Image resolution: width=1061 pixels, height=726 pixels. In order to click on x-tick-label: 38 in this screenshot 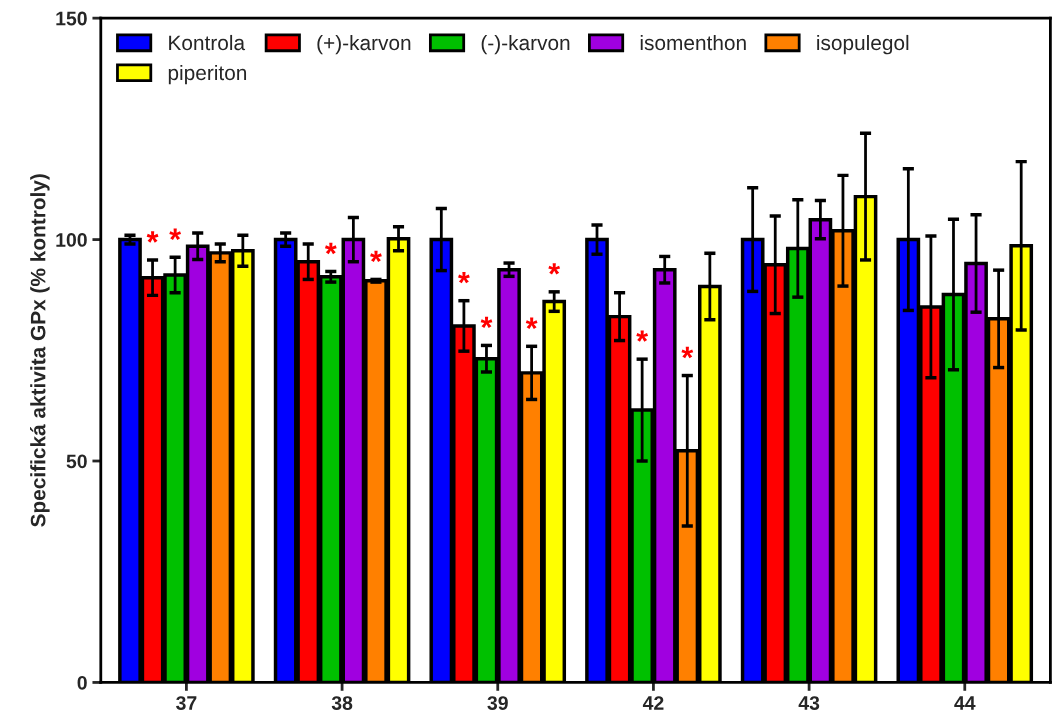, I will do `click(342, 703)`.